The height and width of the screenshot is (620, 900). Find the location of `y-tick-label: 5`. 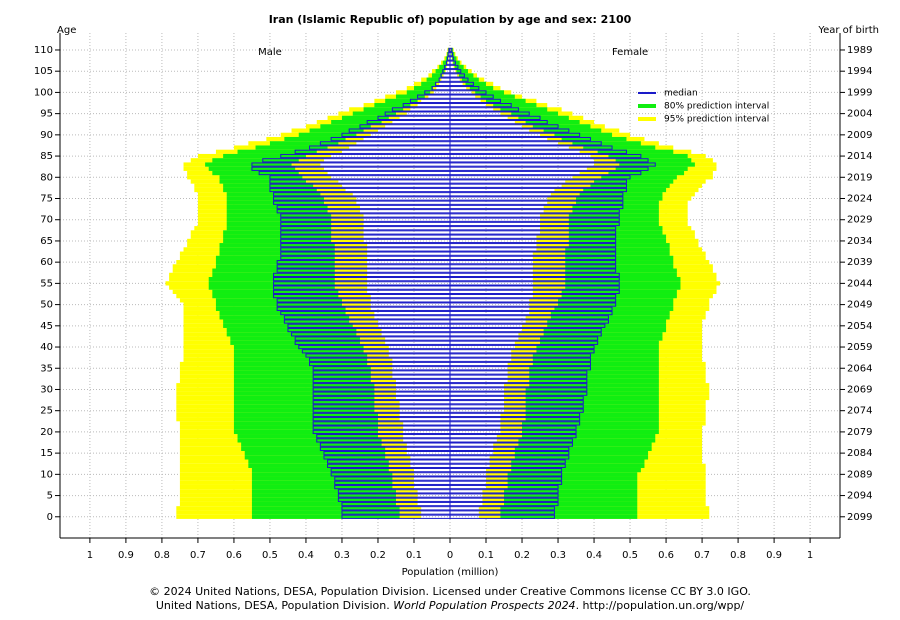

y-tick-label: 5 is located at coordinates (50, 496).